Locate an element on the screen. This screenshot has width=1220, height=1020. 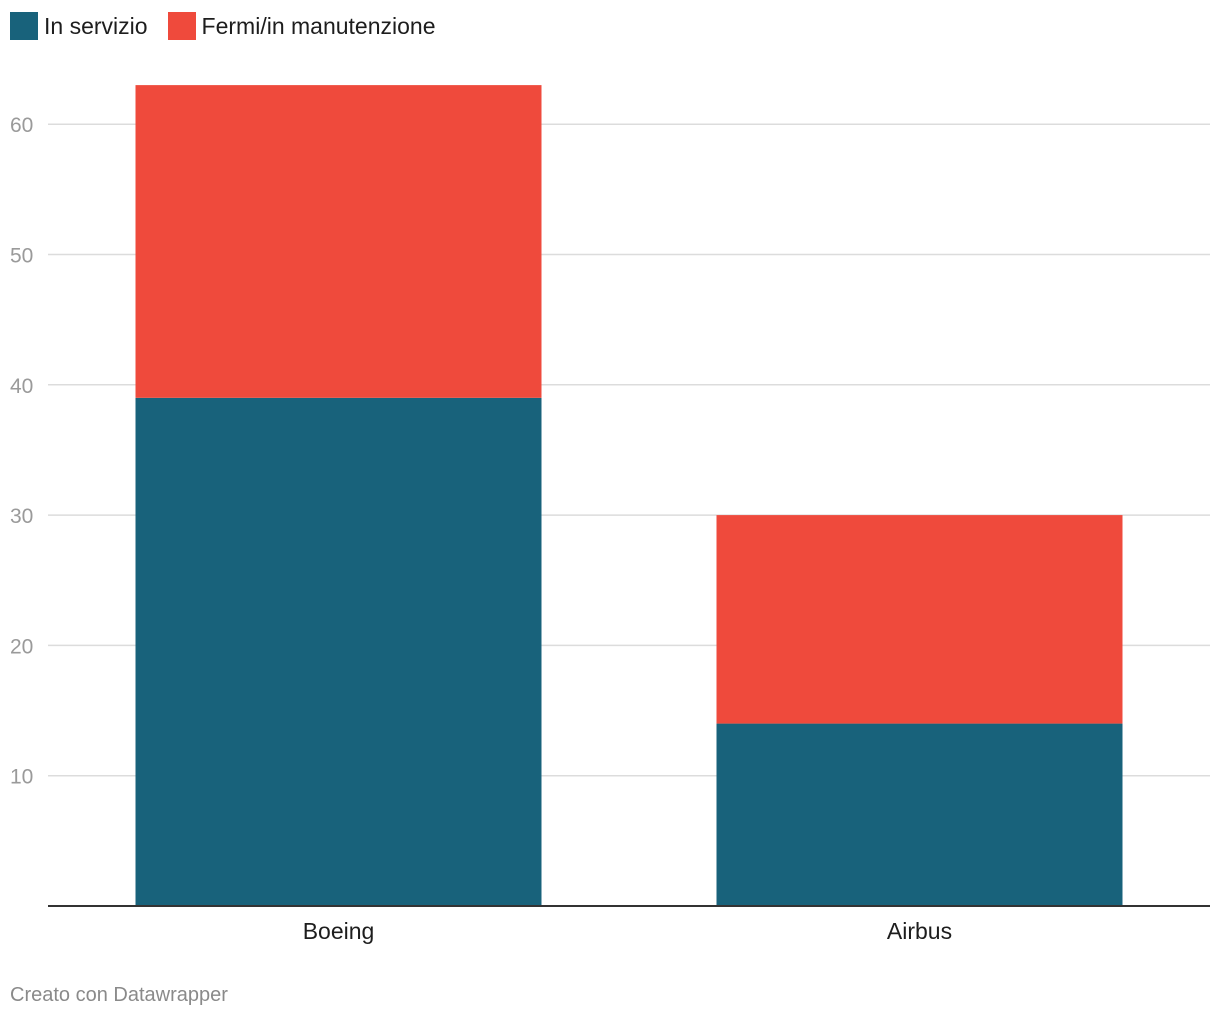
x-tick-label-boeing: Boeing is located at coordinates (339, 931).